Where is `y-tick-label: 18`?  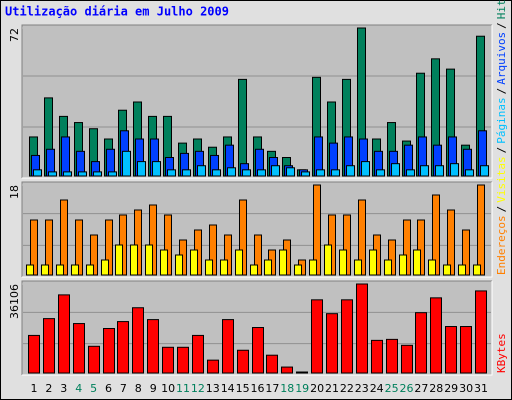
y-tick-label: 18 is located at coordinates (14, 192).